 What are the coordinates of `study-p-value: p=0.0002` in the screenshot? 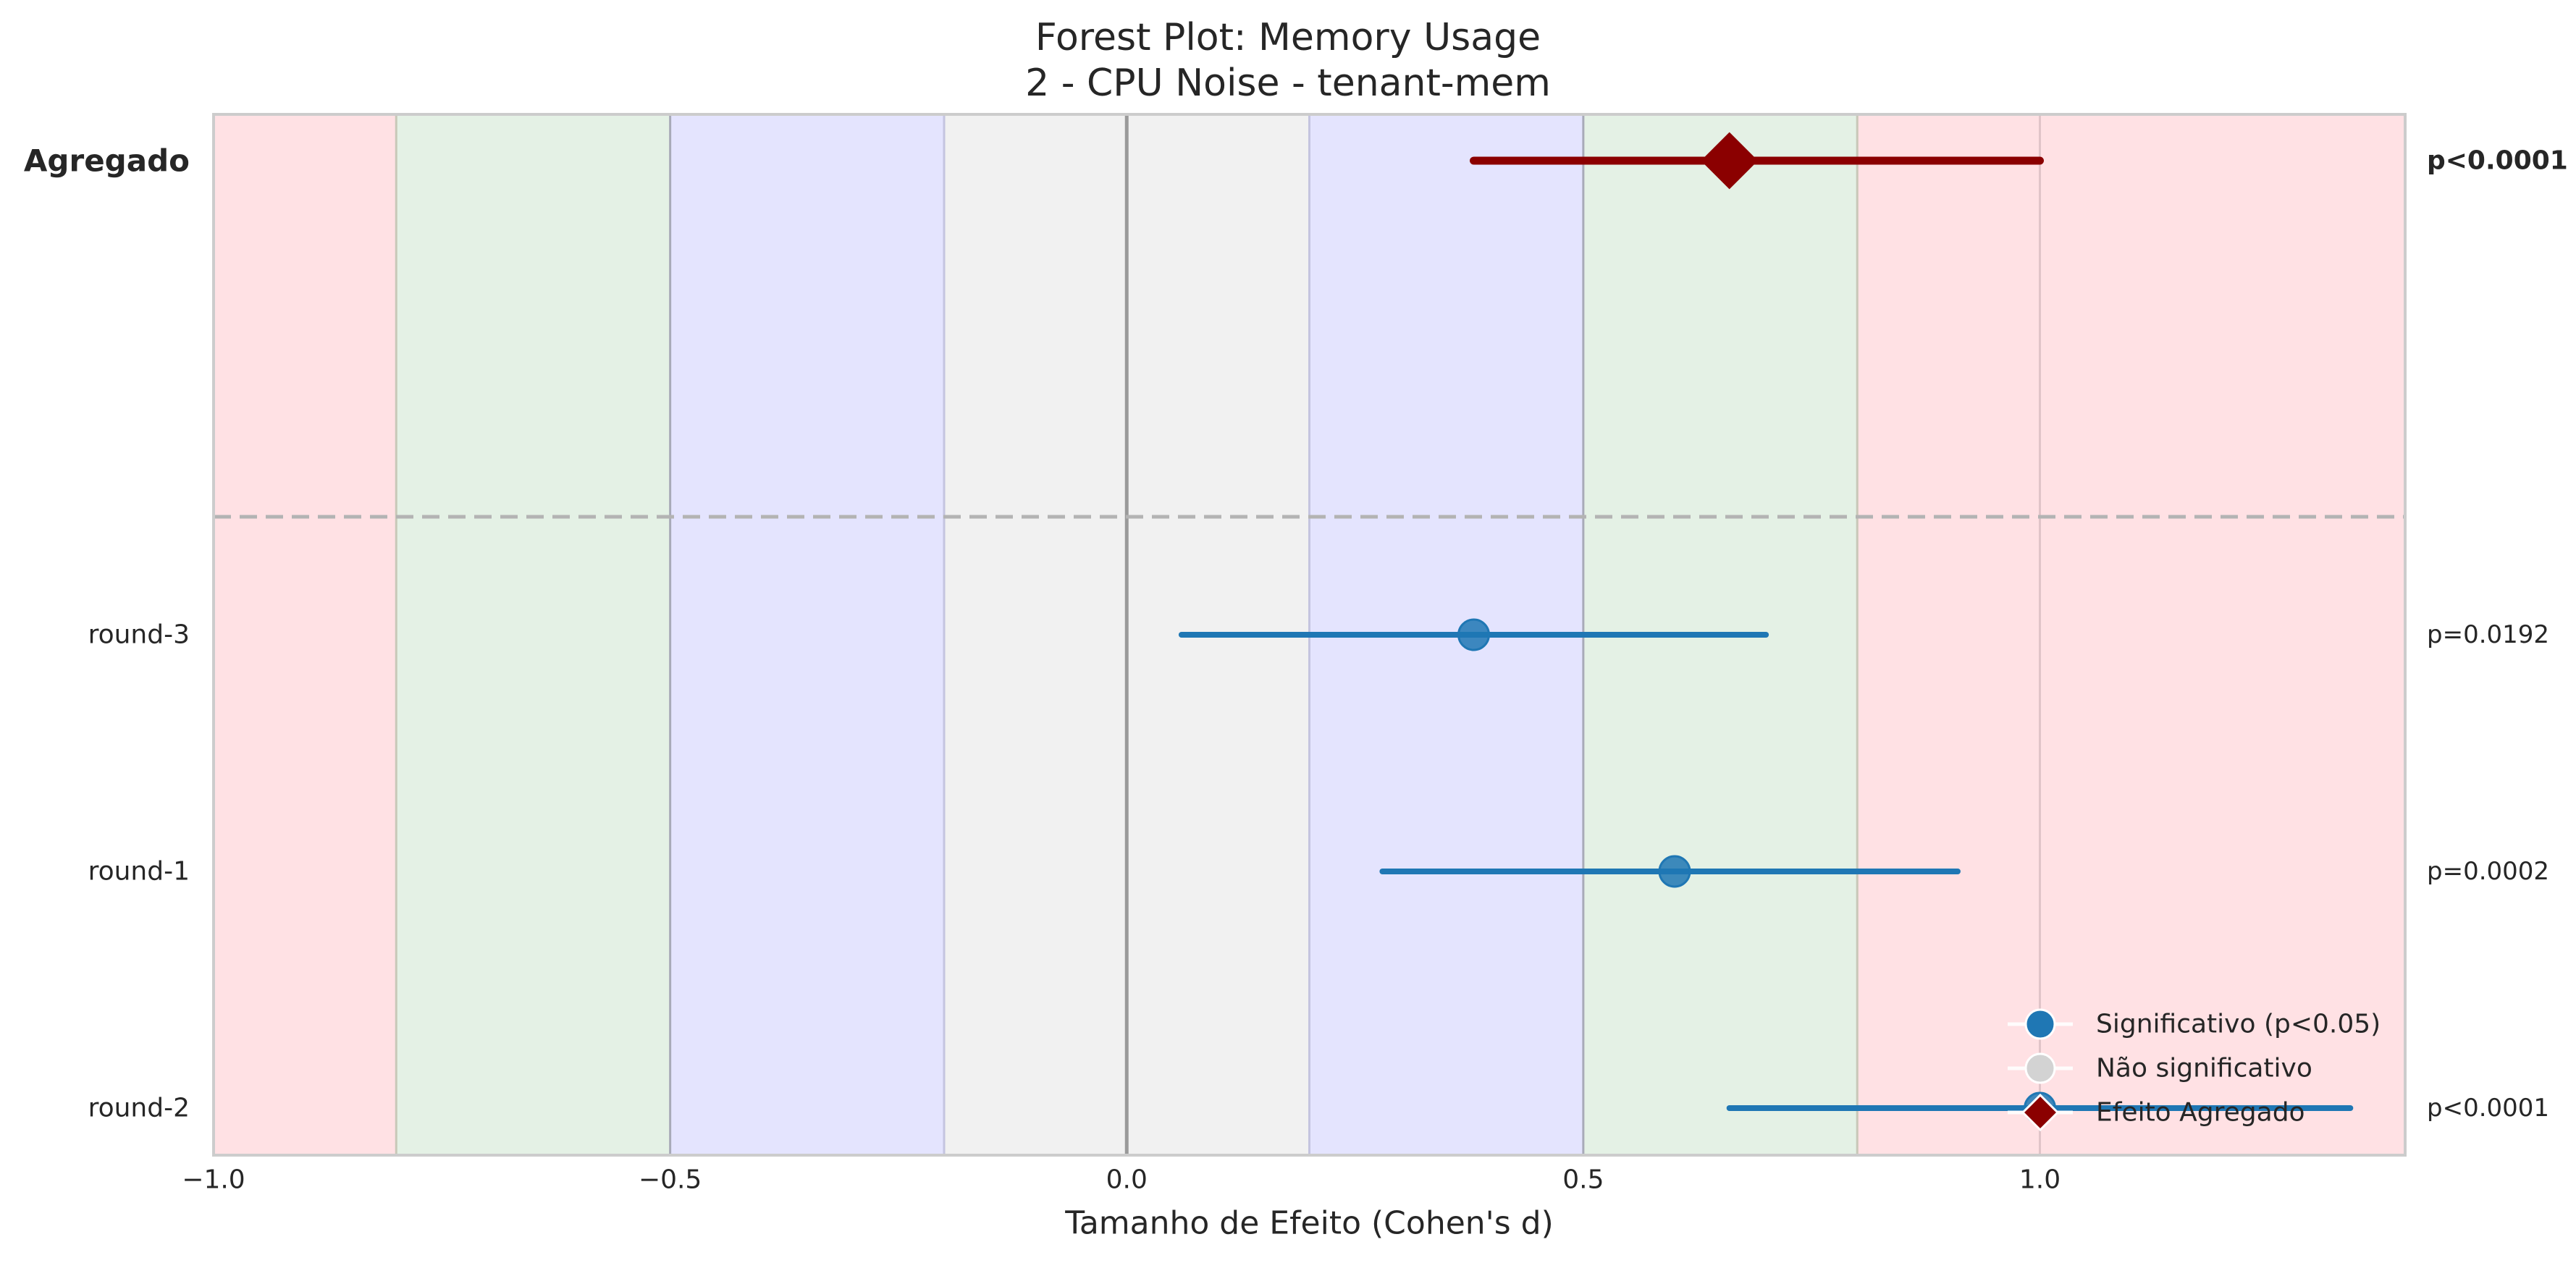 It's located at (2488, 872).